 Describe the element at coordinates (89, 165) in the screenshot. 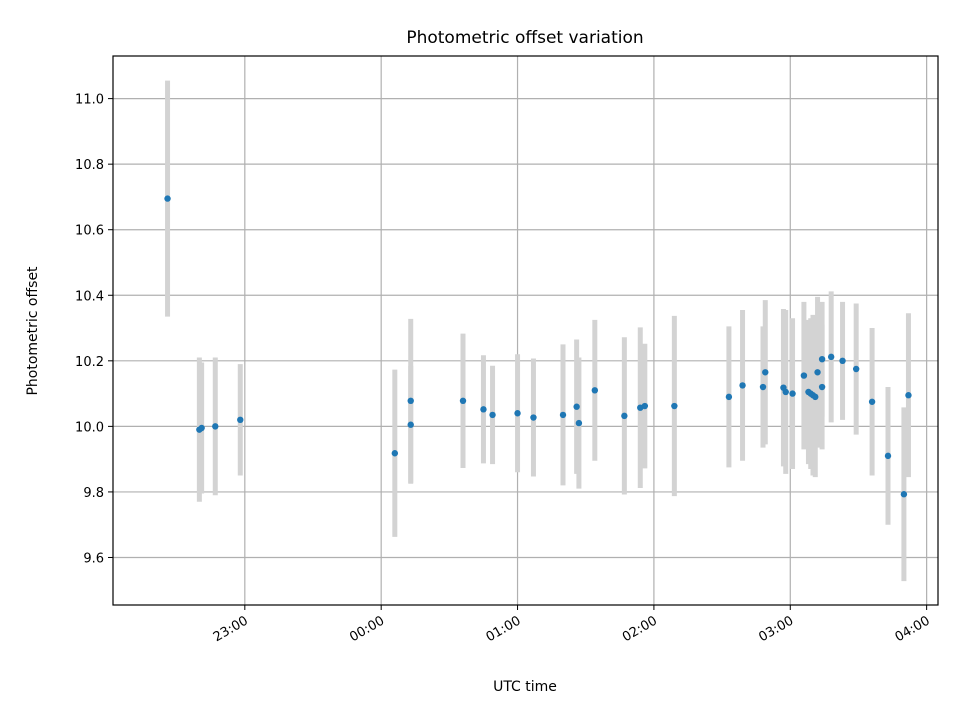

I see `y-tick-label: 10.8` at that location.